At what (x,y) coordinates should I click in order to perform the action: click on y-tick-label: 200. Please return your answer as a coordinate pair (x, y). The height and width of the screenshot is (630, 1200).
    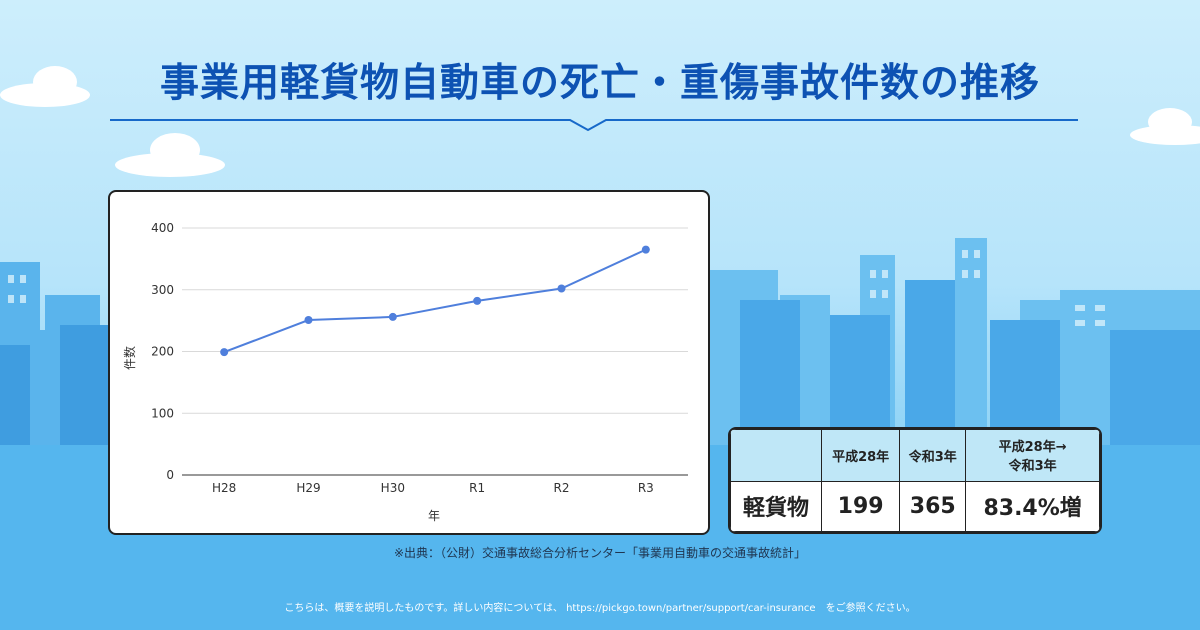
    Looking at the image, I should click on (162, 352).